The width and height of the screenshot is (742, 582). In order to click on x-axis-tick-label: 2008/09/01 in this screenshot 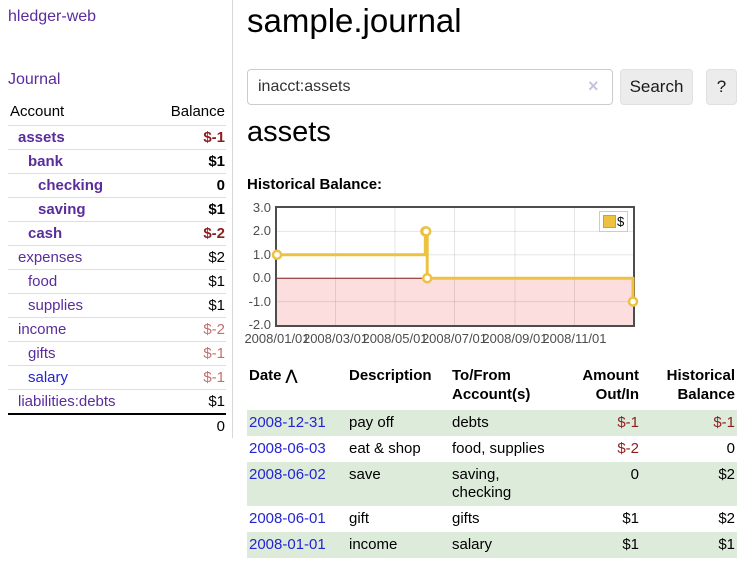, I will do `click(515, 338)`.